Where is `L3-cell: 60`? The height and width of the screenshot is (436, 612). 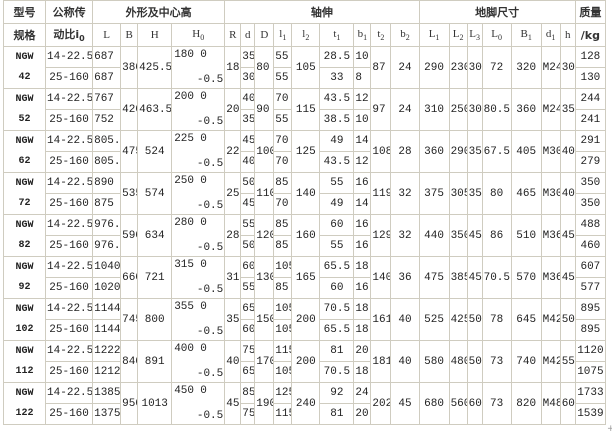 L3-cell: 60 is located at coordinates (474, 403).